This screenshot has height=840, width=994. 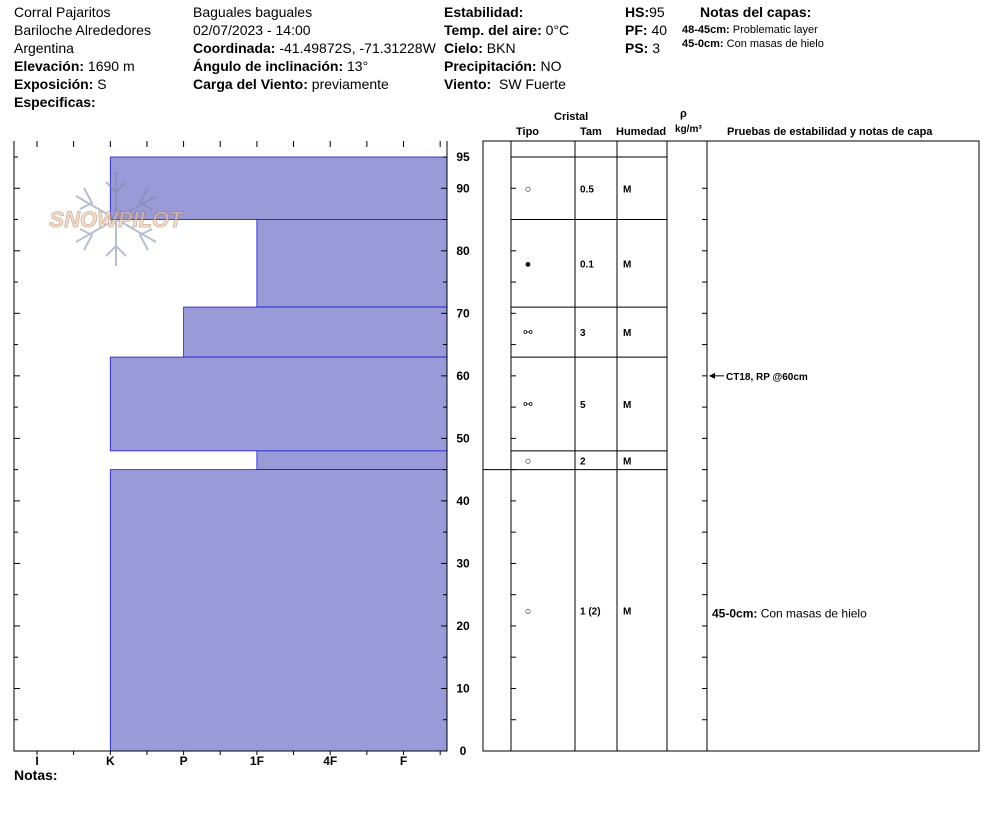 What do you see at coordinates (463, 501) in the screenshot?
I see `depth-tick-label: 40` at bounding box center [463, 501].